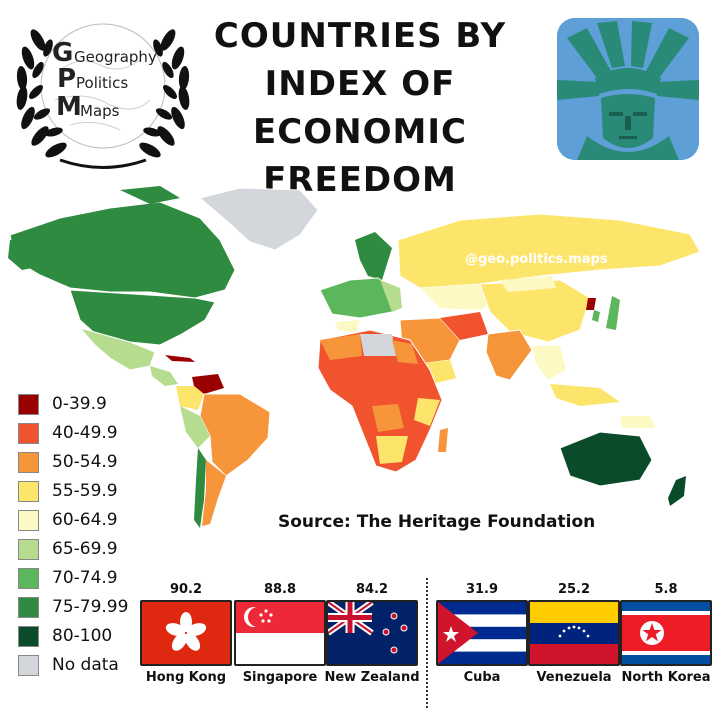 The width and height of the screenshot is (719, 719). Describe the element at coordinates (85, 491) in the screenshot. I see `legend-label: 55-59.9` at that location.